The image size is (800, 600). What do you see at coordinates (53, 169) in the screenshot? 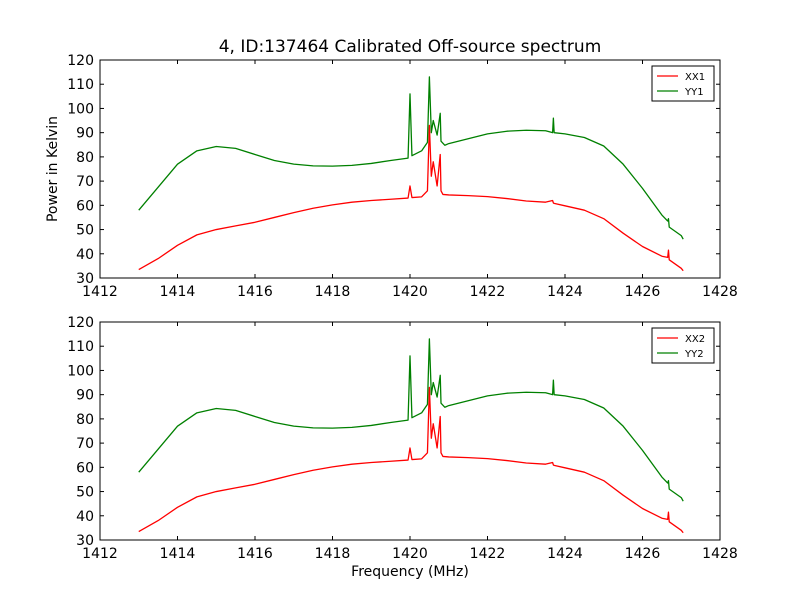
I see `y-axis-label: Power in Kelvin` at bounding box center [53, 169].